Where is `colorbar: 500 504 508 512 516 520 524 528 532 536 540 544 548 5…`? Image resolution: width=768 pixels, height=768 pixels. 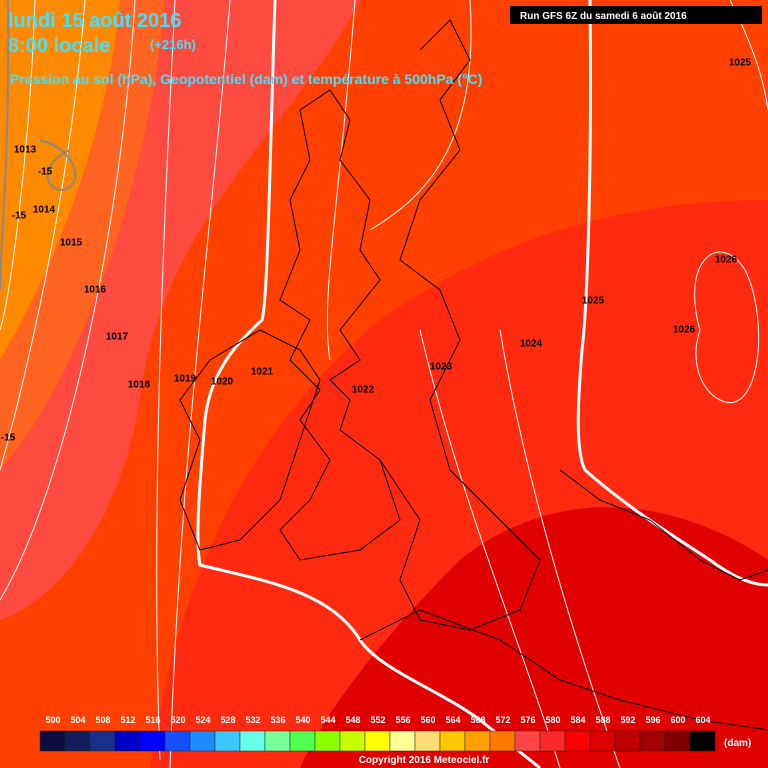
colorbar: 500 504 508 512 516 520 524 528 532 536 540 544 548 5… is located at coordinates (377, 733).